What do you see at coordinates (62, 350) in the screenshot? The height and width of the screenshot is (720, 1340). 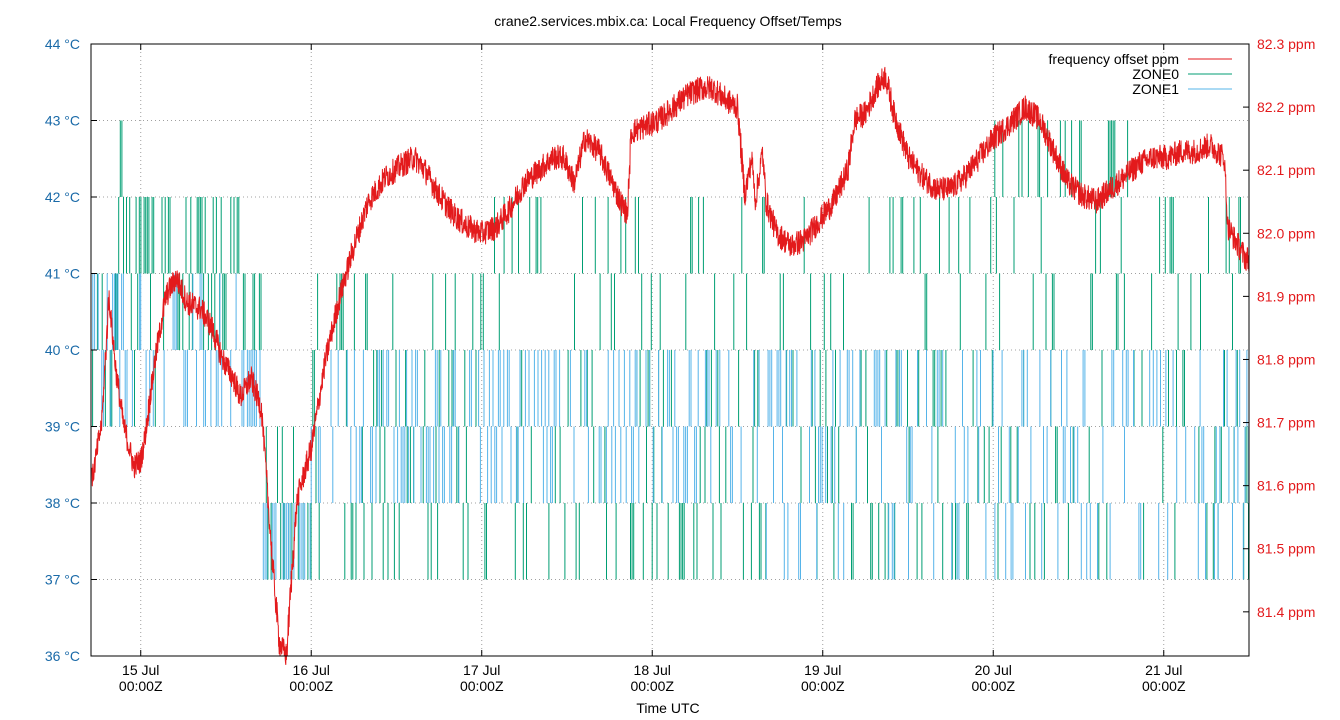 I see `y-left-tick-label: 40 °C` at bounding box center [62, 350].